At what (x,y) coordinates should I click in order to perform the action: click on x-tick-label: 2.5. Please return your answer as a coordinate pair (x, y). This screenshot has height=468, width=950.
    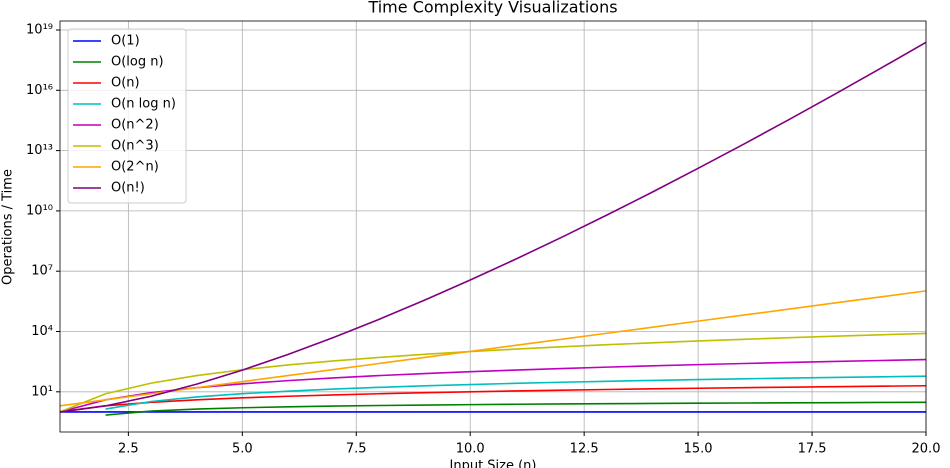
    Looking at the image, I should click on (128, 449).